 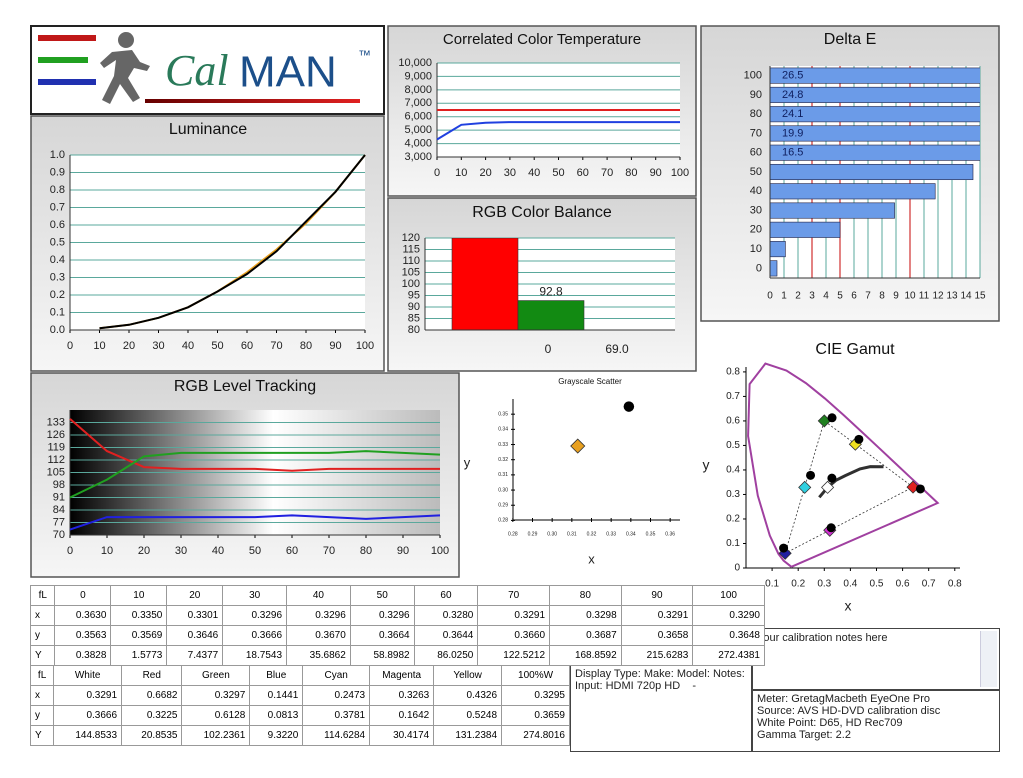 I want to click on y-tick-label: 84, so click(x=59, y=510).